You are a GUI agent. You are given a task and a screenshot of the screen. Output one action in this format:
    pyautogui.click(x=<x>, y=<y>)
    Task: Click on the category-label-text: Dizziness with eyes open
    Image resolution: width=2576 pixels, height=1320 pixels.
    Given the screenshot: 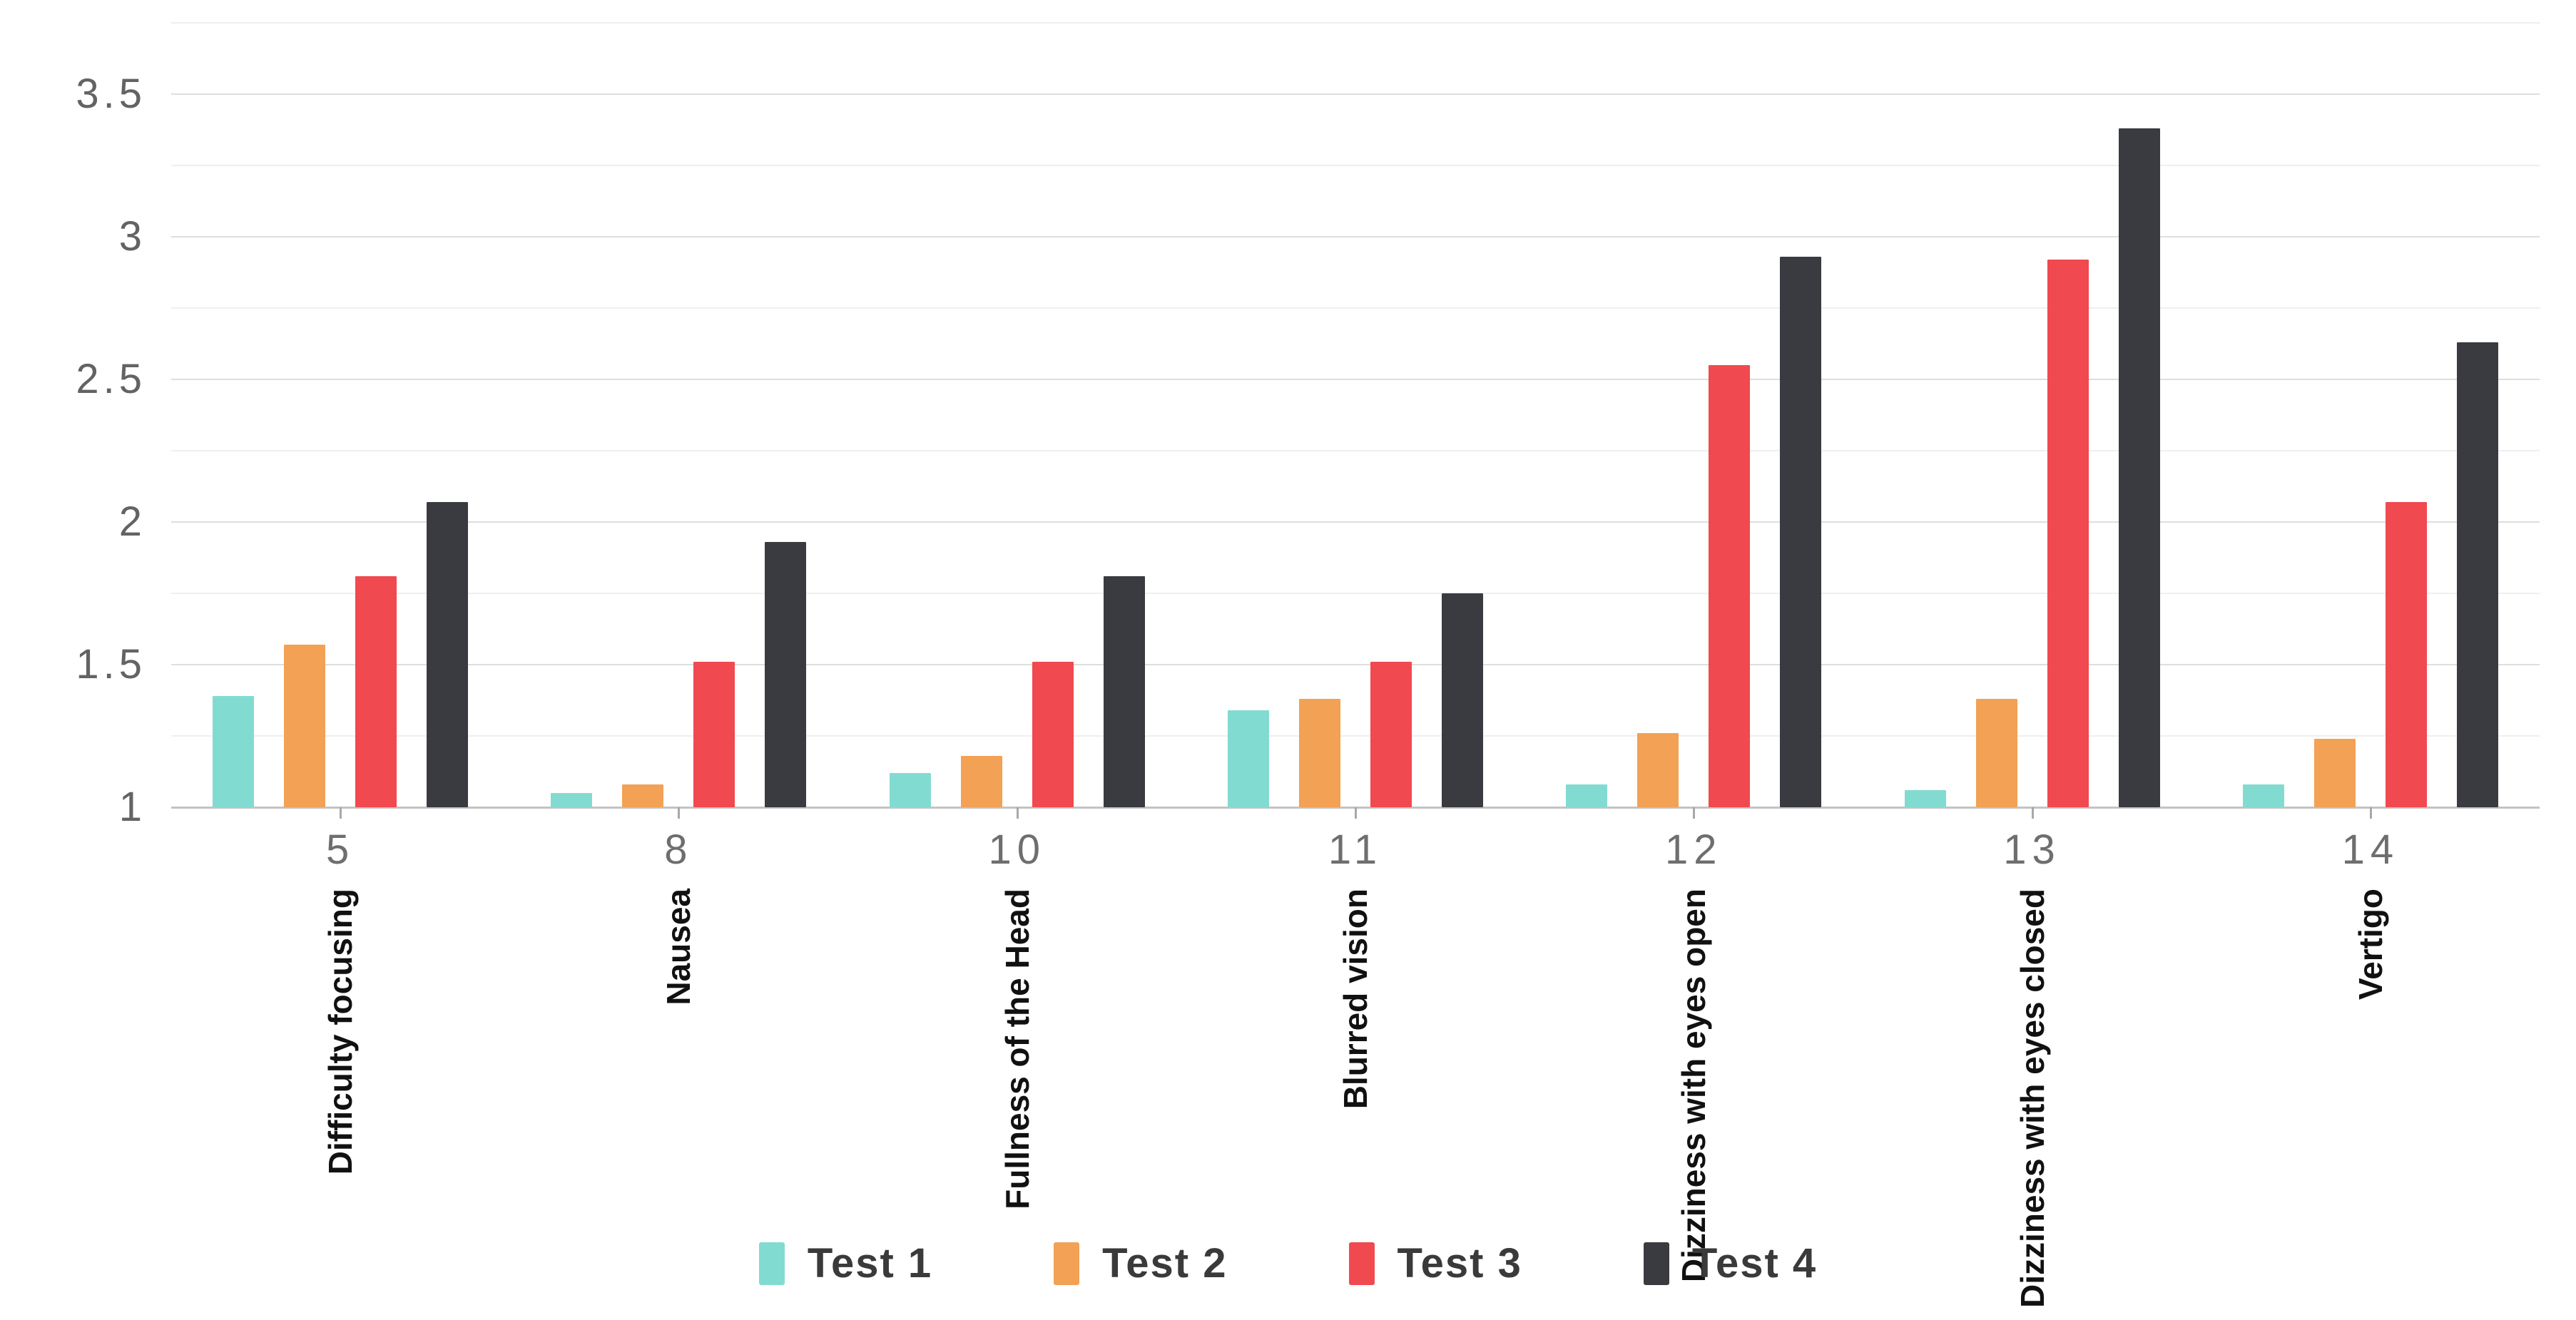 What is the action you would take?
    pyautogui.click(x=1694, y=1086)
    